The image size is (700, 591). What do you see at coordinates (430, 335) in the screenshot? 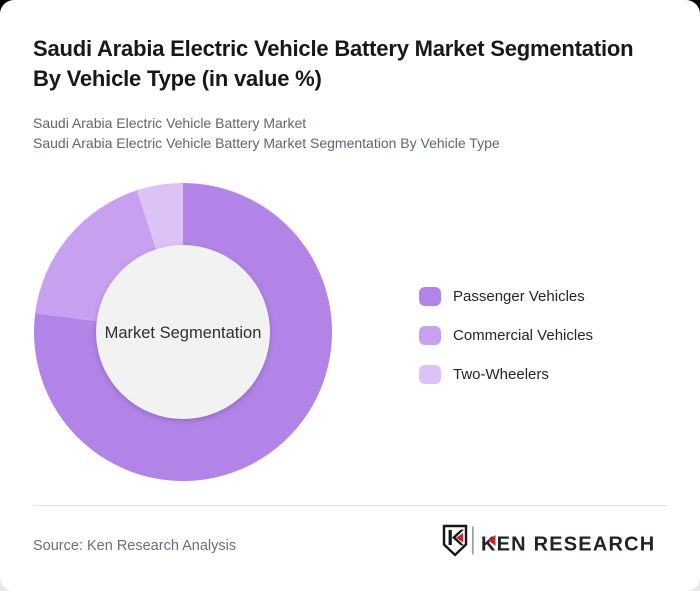
I see `legend-swatch-commercial-vehicles` at bounding box center [430, 335].